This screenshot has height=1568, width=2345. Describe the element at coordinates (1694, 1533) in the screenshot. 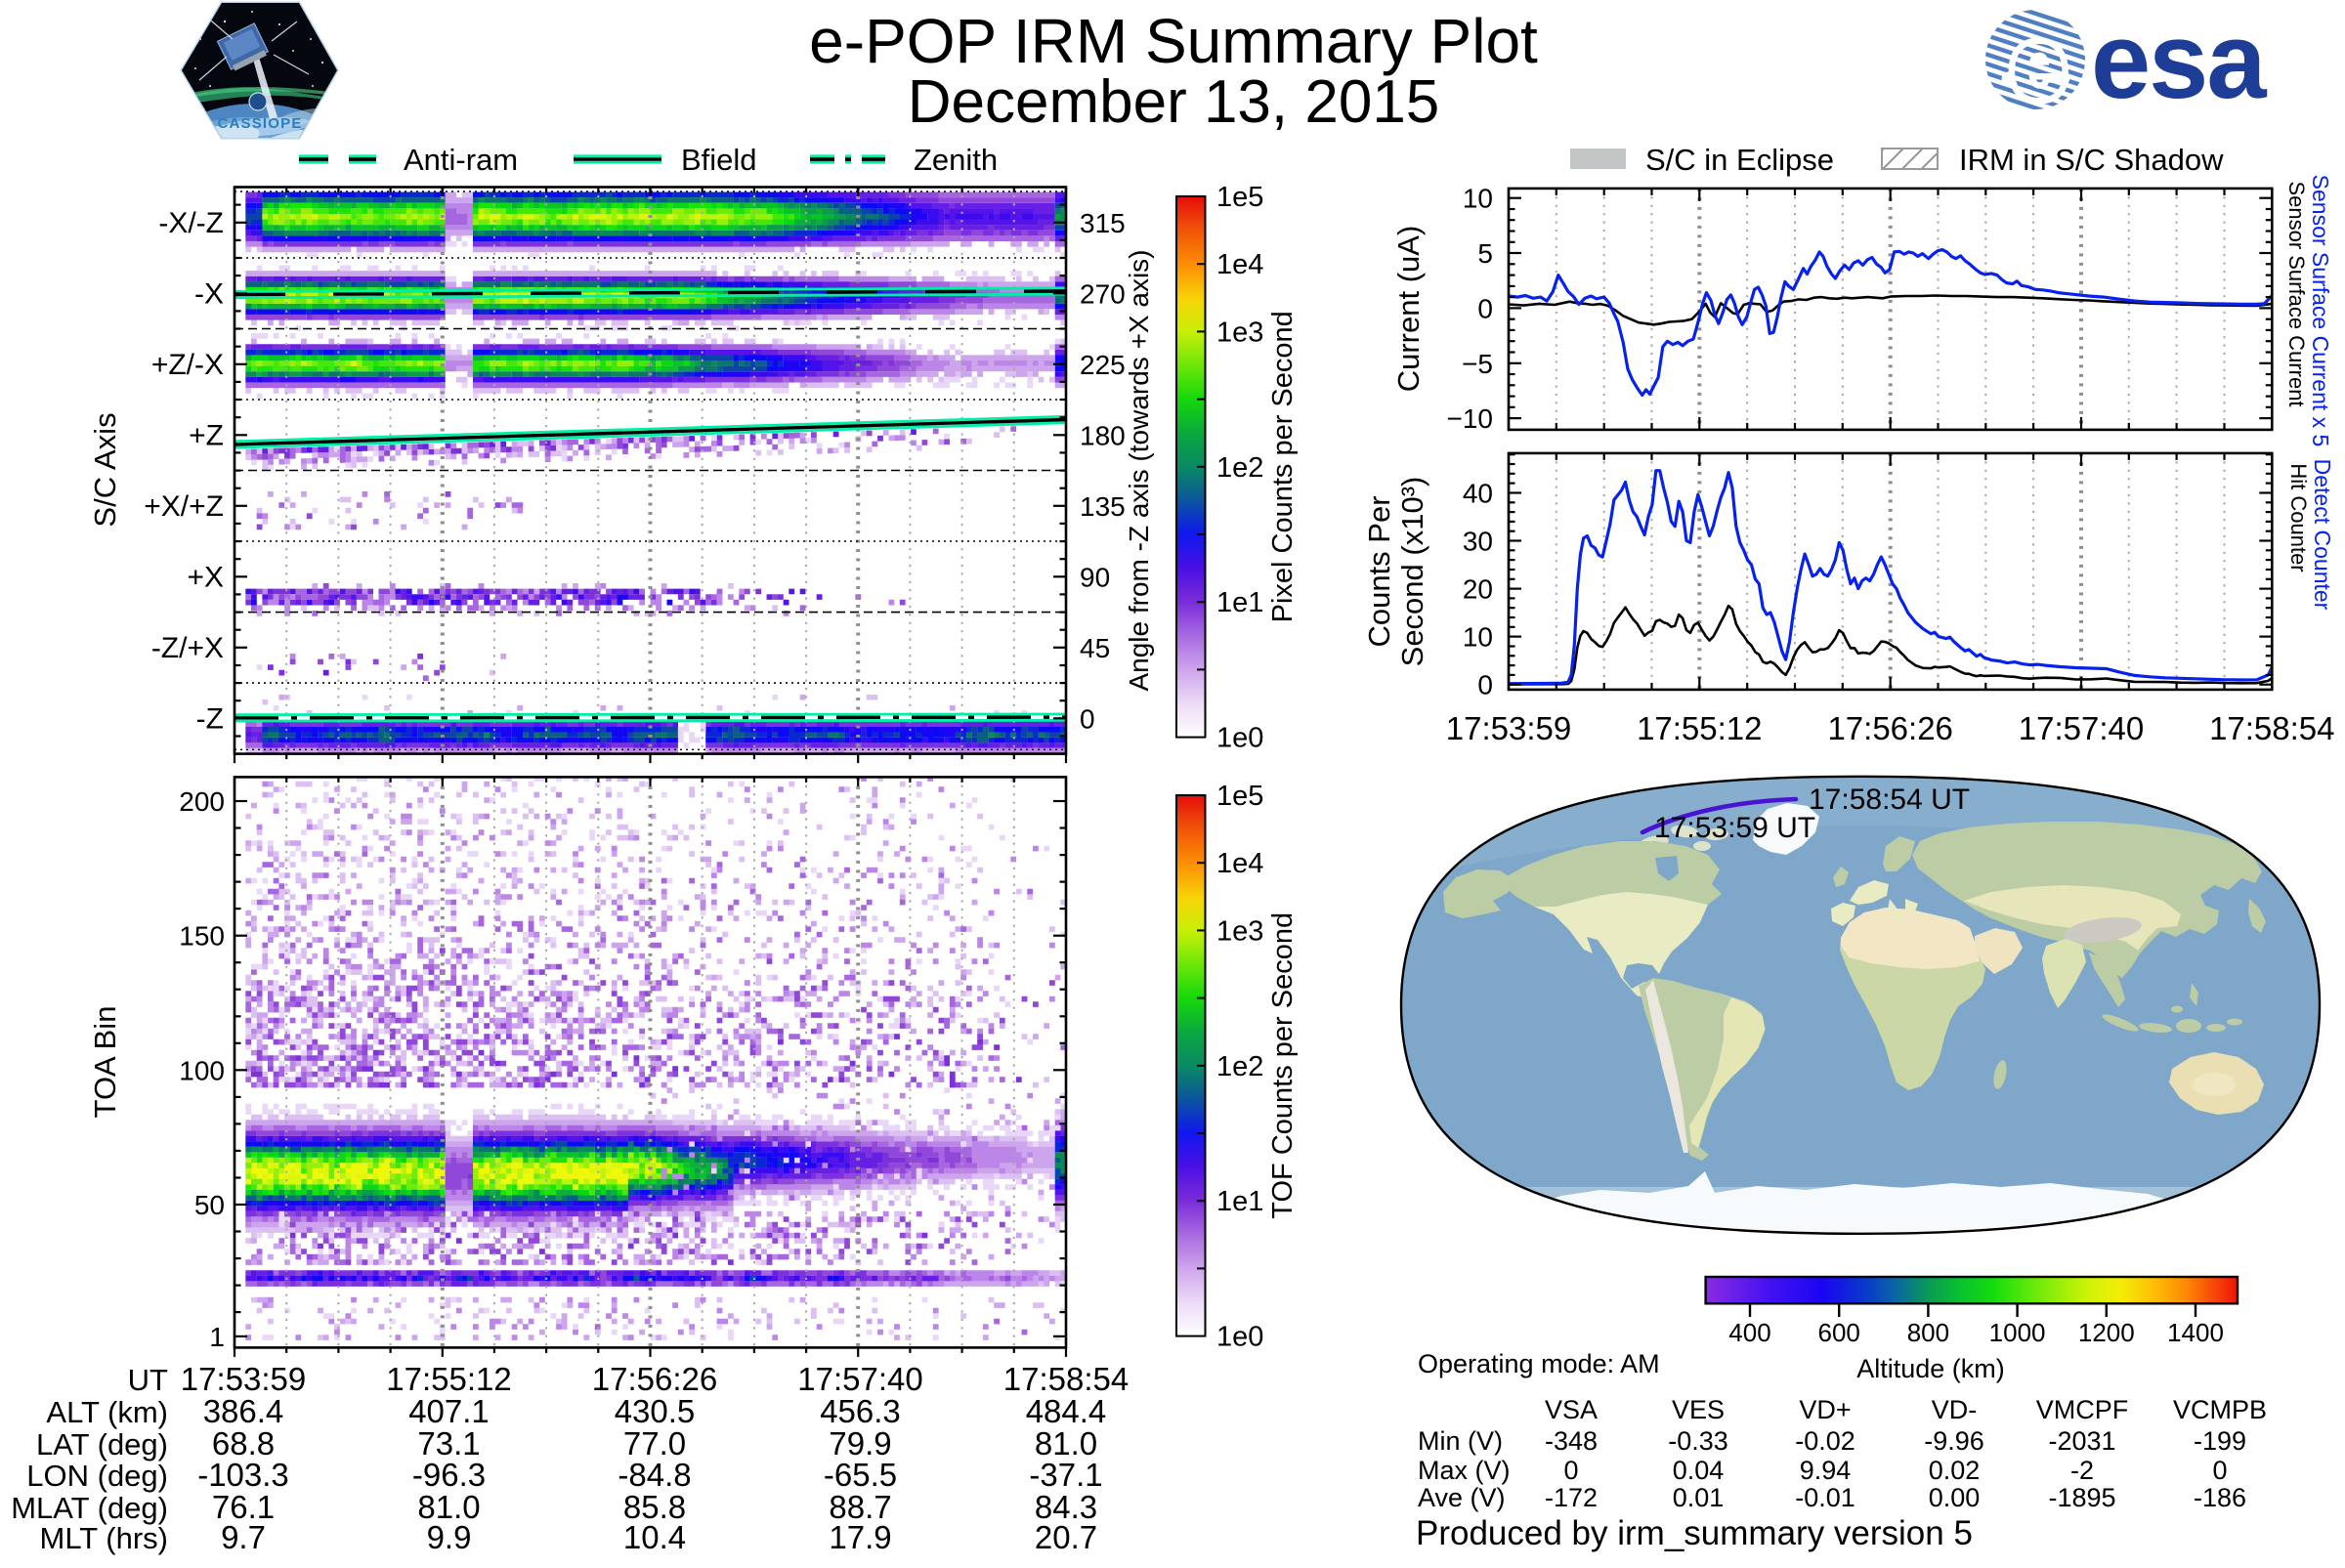

I see `svg-text:Produced by irm_summary versio: Produced by irm_summary version 5` at that location.